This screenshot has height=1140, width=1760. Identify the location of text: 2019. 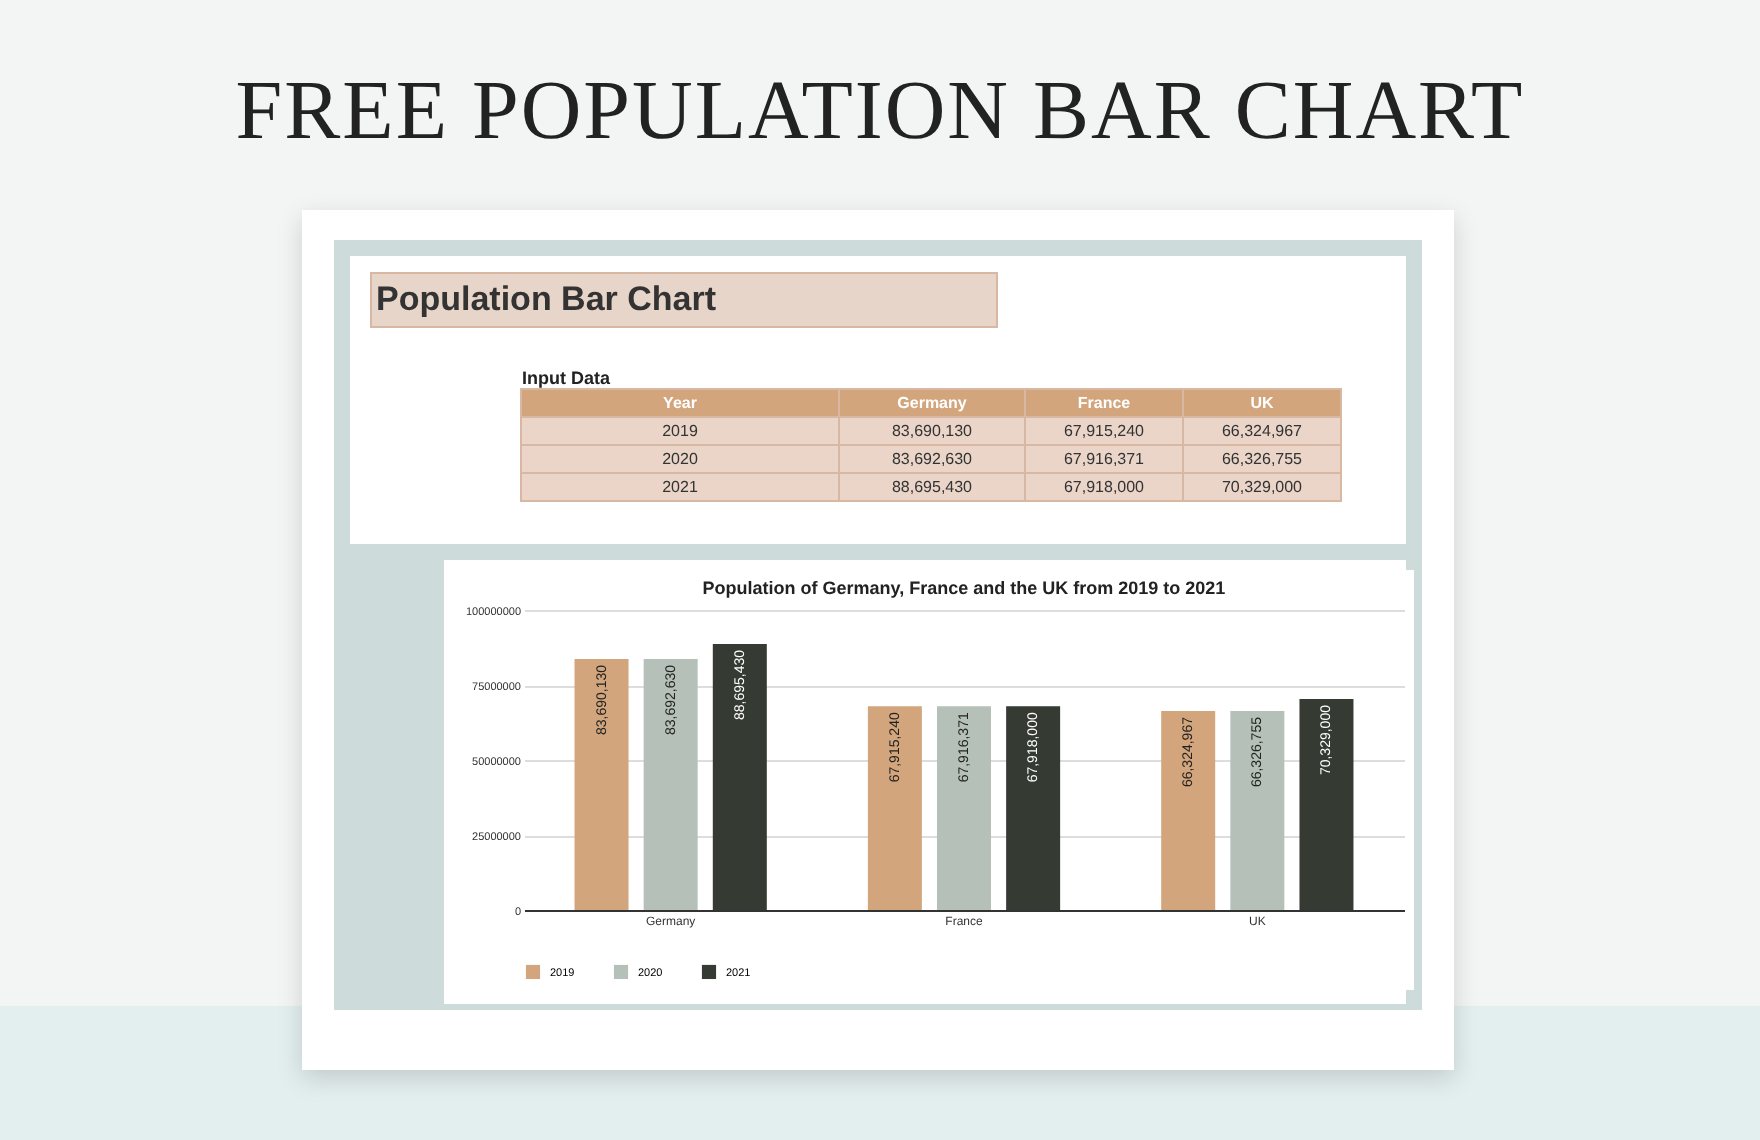
(680, 431).